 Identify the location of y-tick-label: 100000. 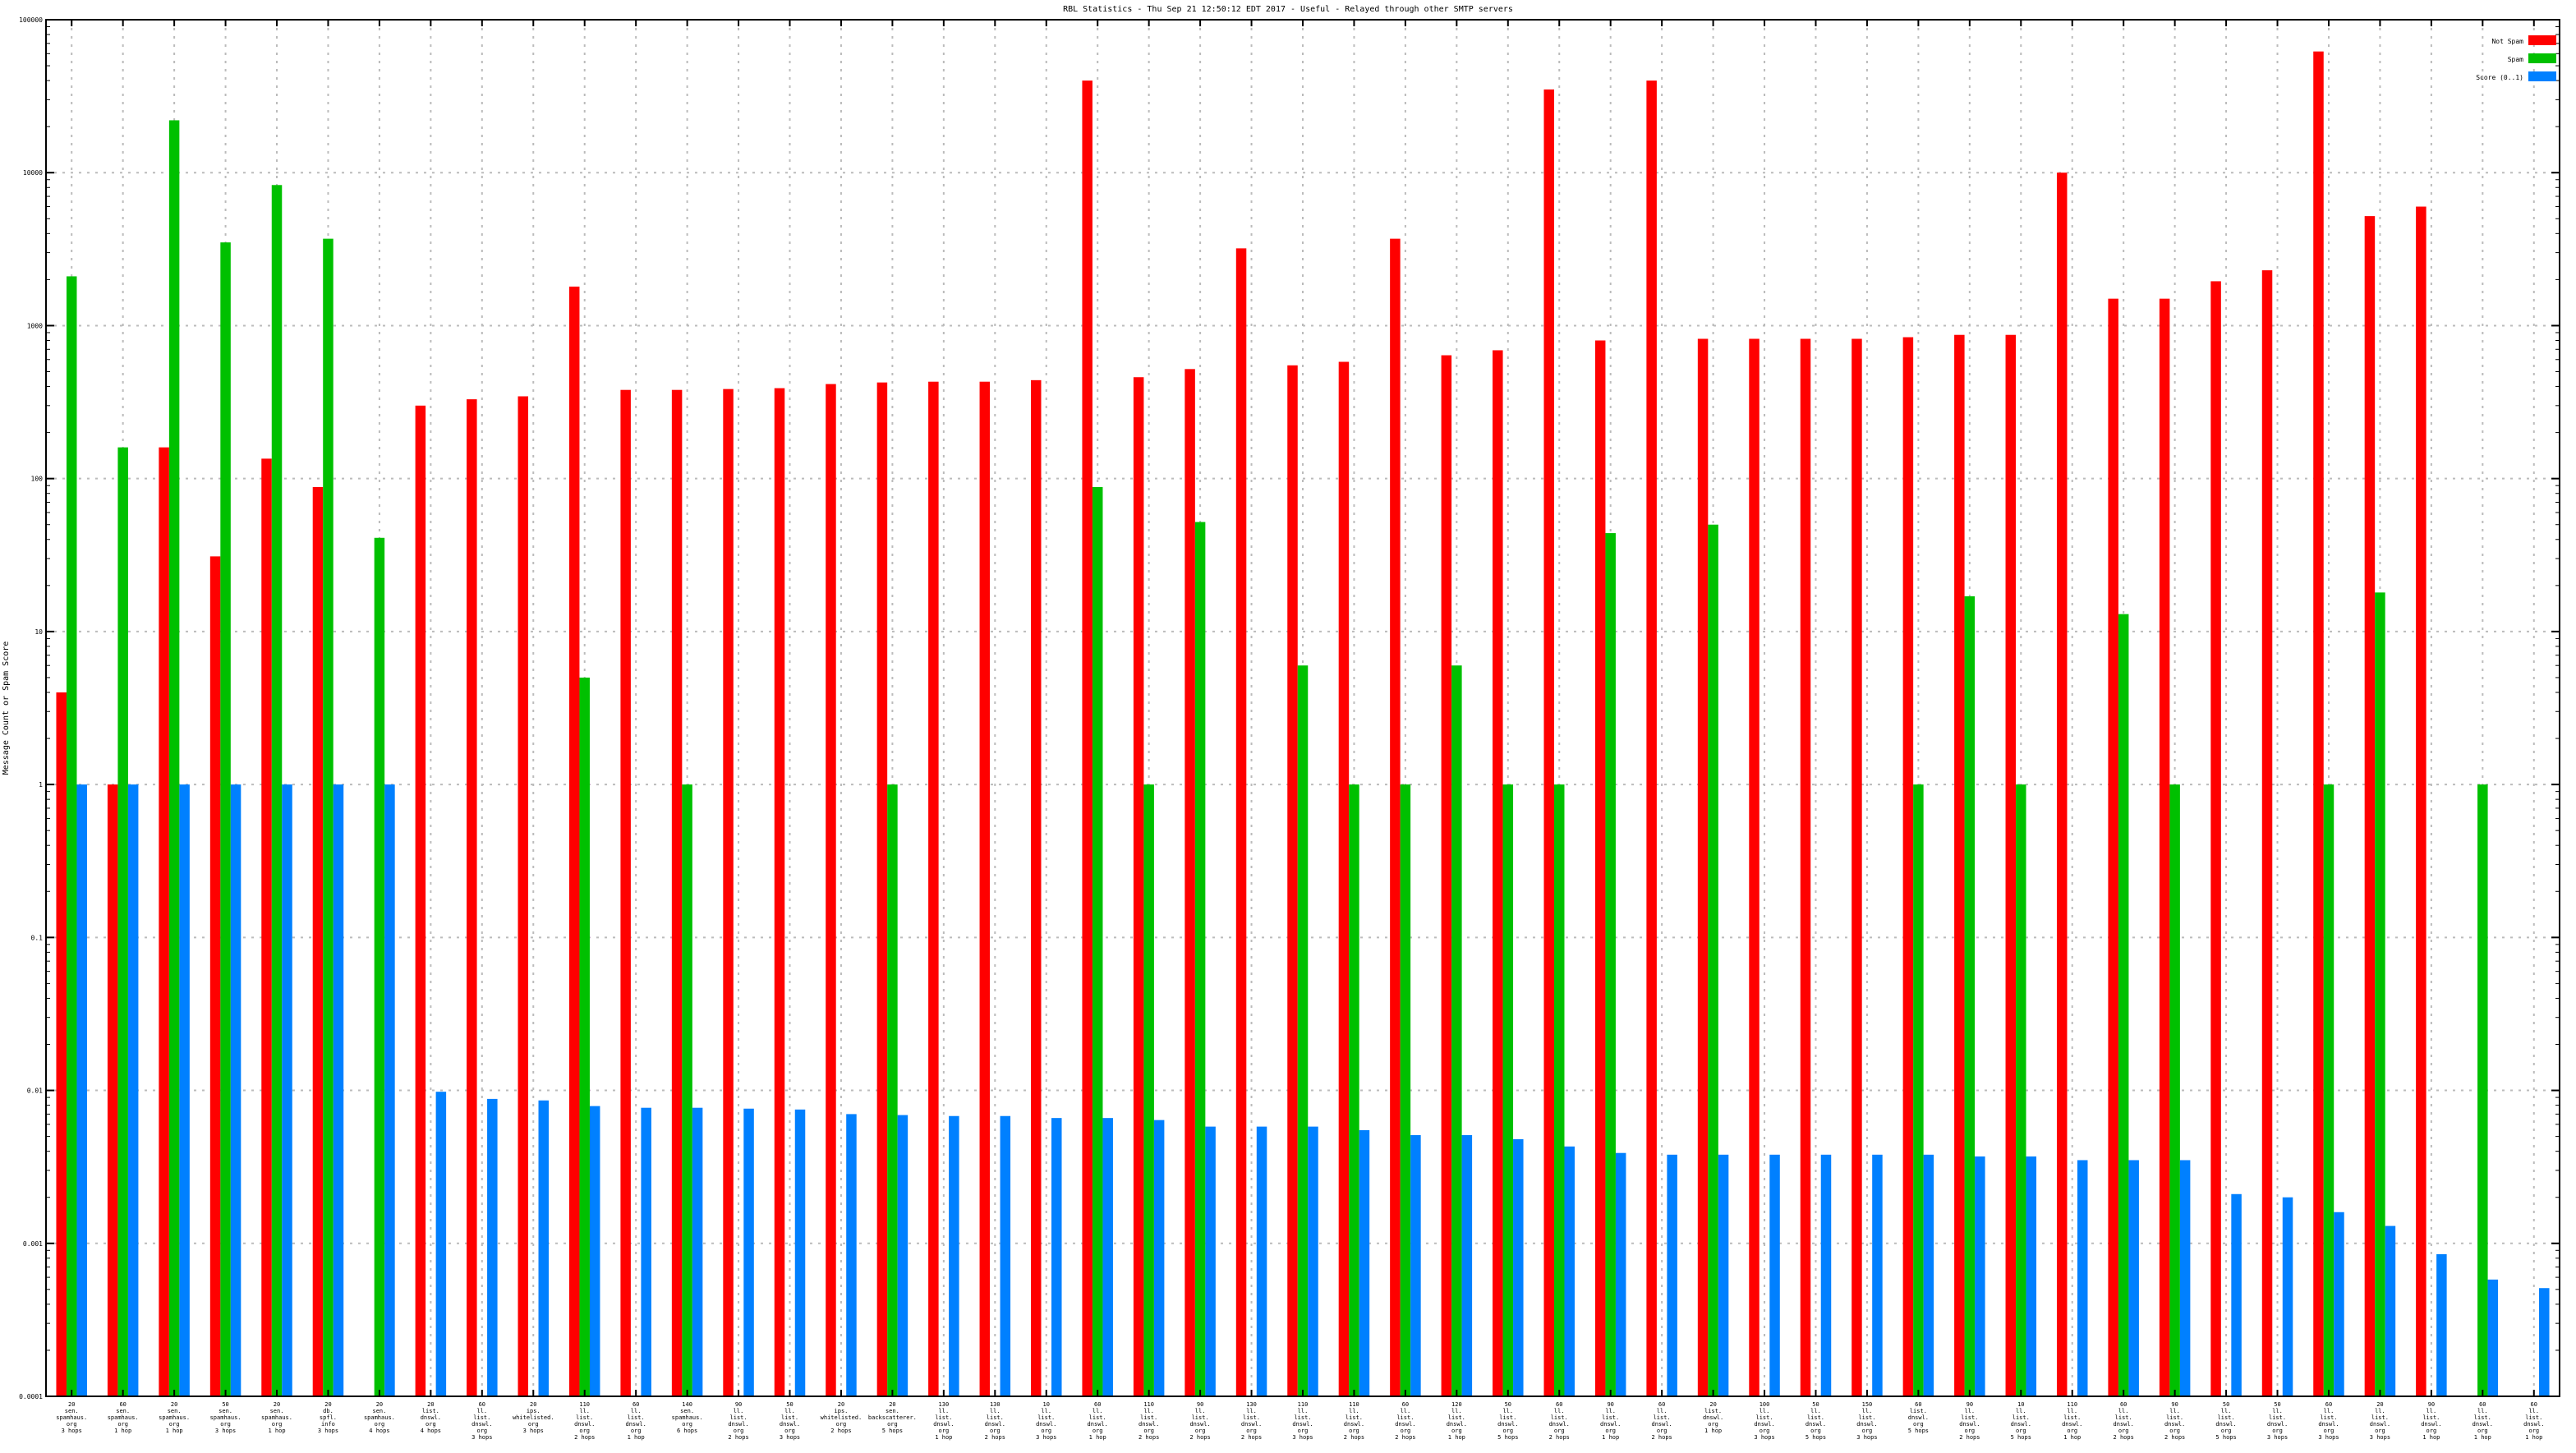
(31, 20).